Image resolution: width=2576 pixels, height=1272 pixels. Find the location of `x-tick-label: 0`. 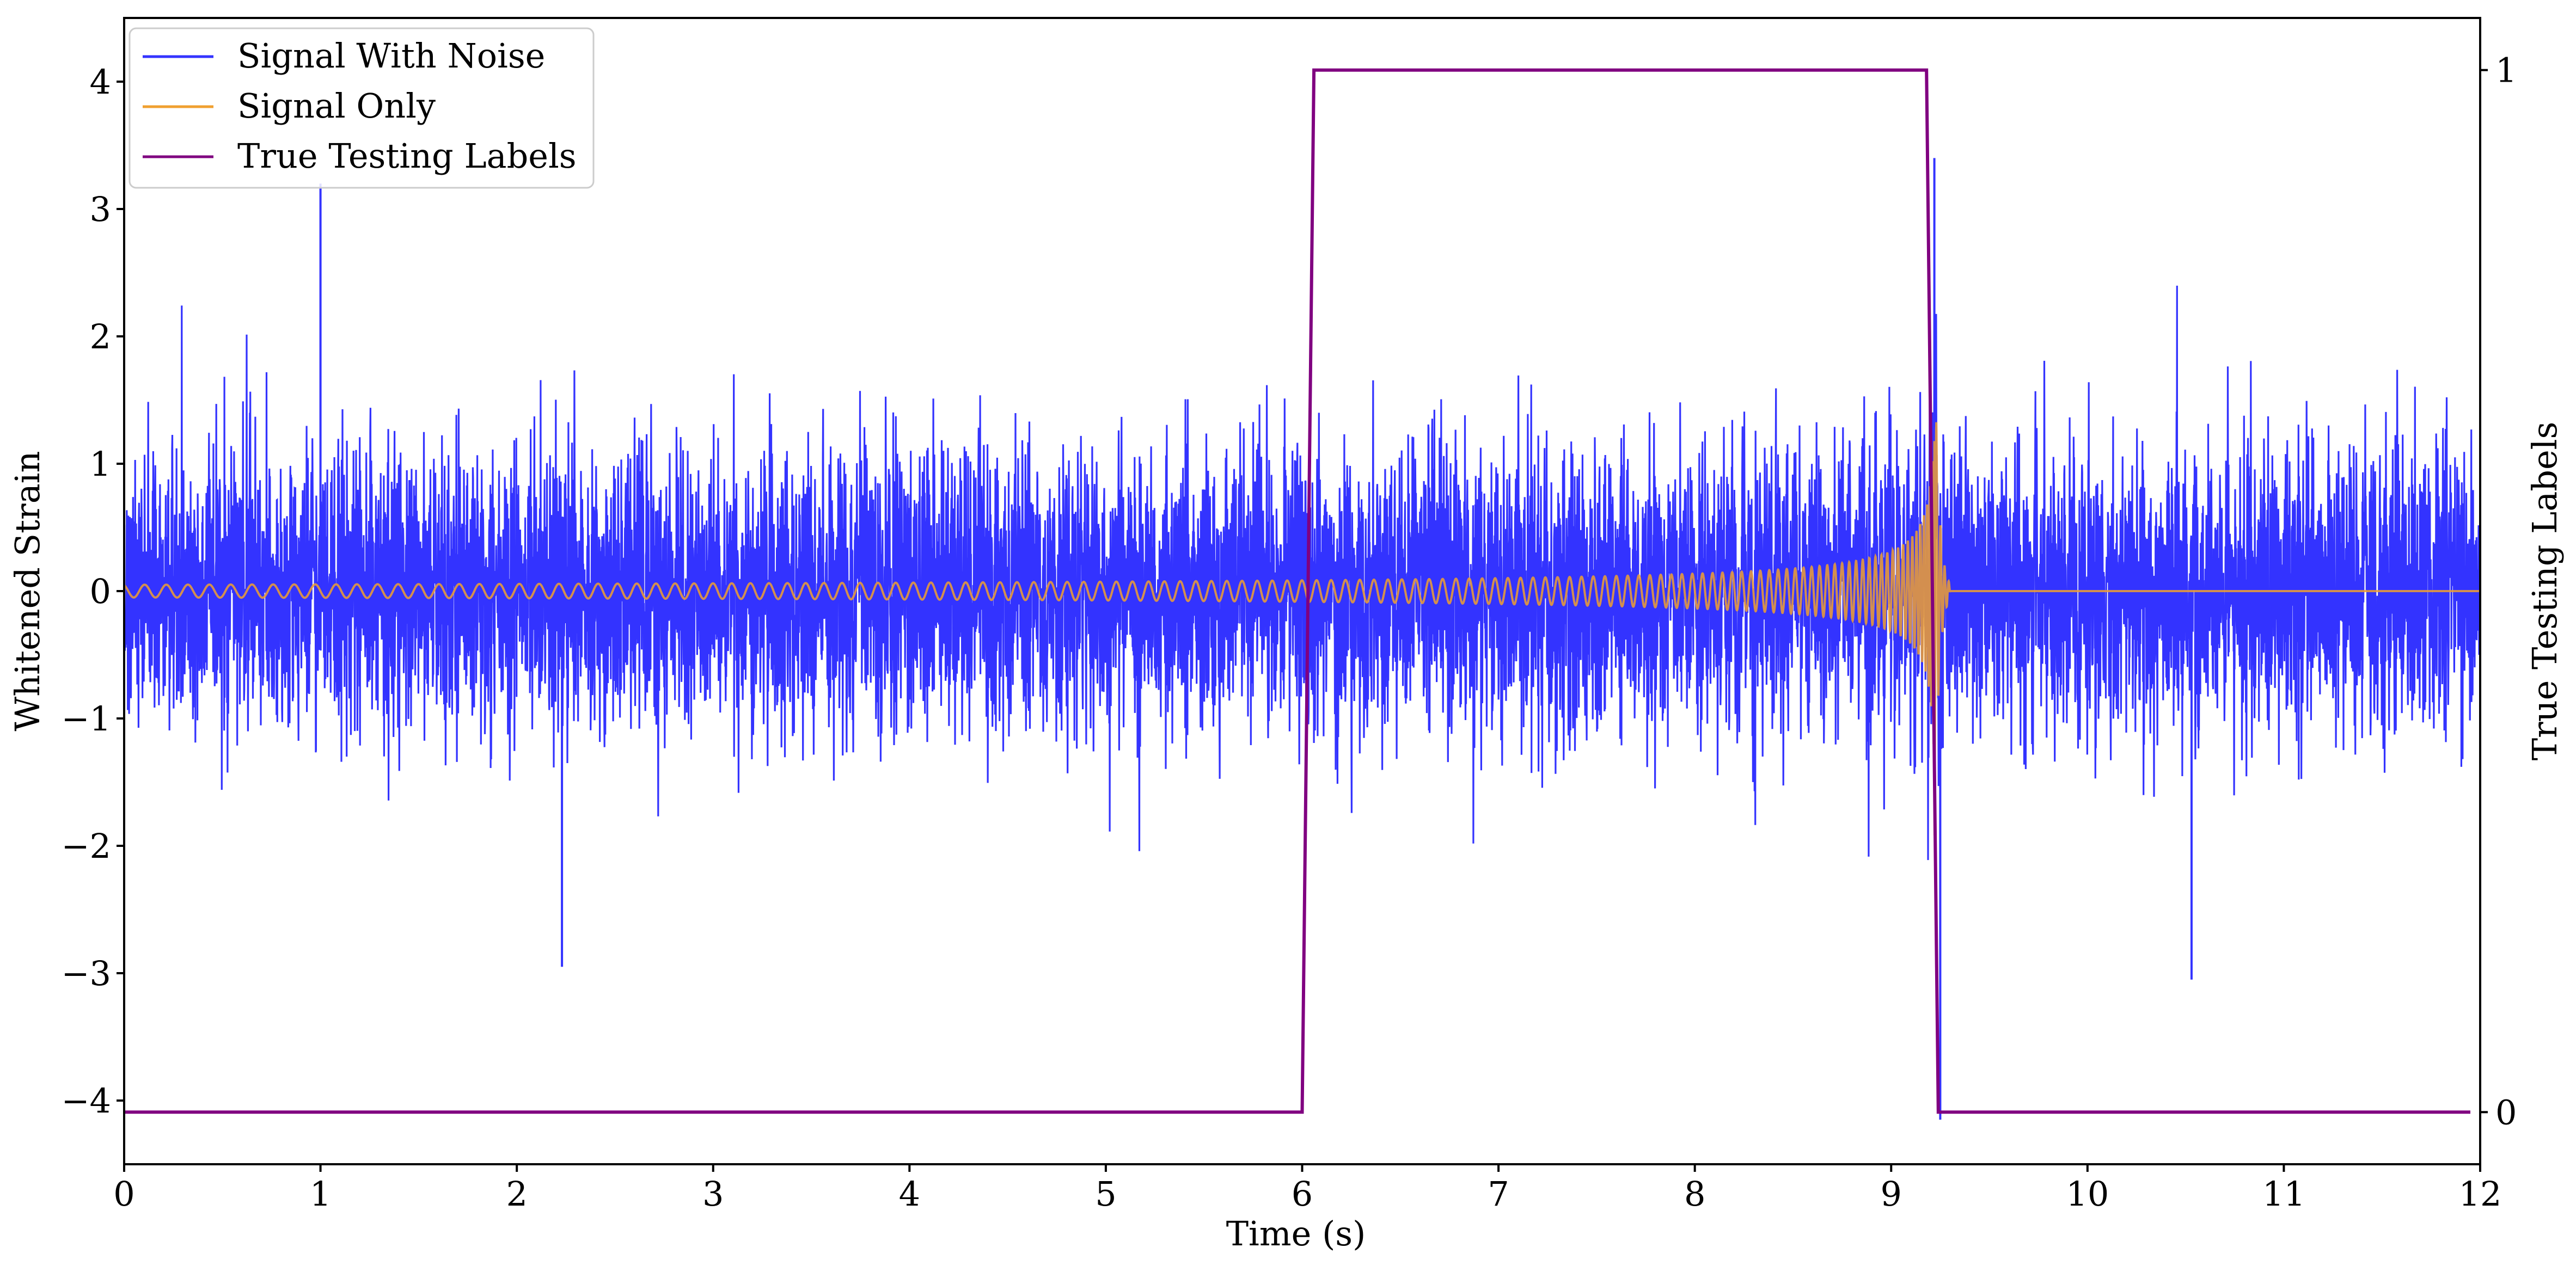

x-tick-label: 0 is located at coordinates (123, 1194).